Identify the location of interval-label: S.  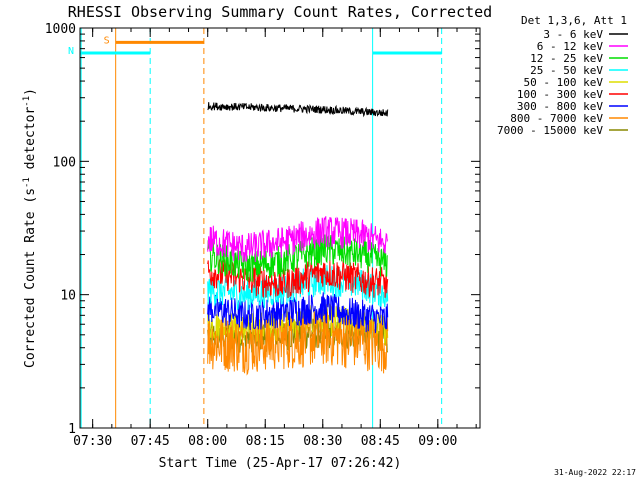
(107, 40).